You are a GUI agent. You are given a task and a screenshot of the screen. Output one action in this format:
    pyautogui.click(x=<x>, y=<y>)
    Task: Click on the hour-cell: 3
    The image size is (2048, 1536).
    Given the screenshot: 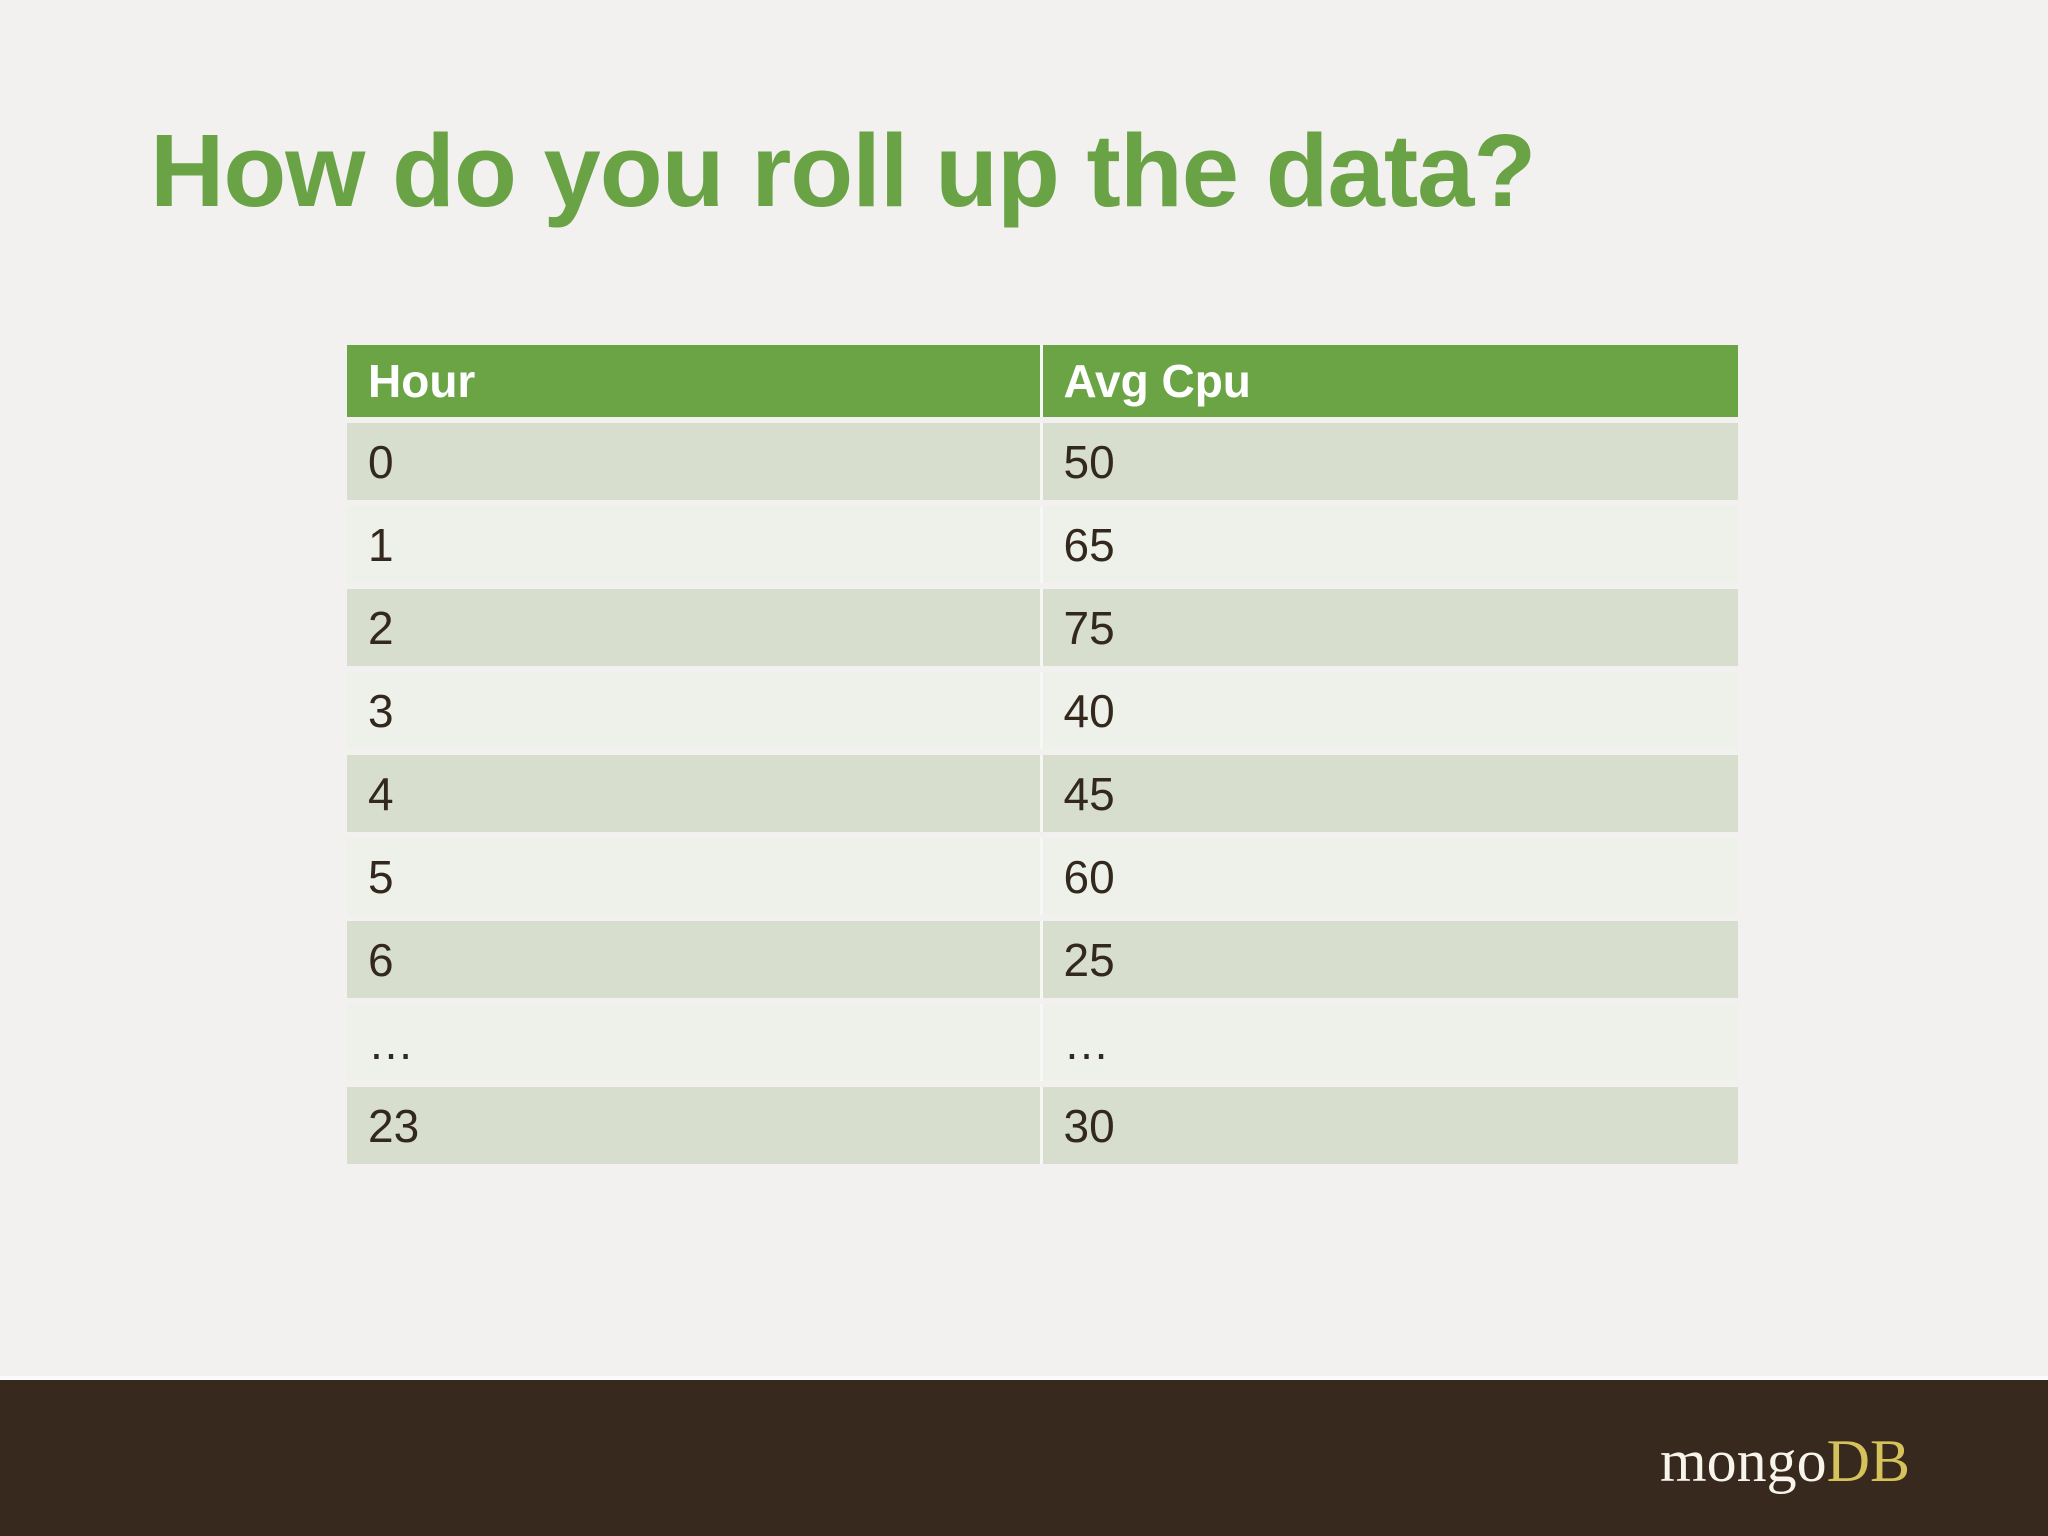 What is the action you would take?
    pyautogui.click(x=695, y=710)
    